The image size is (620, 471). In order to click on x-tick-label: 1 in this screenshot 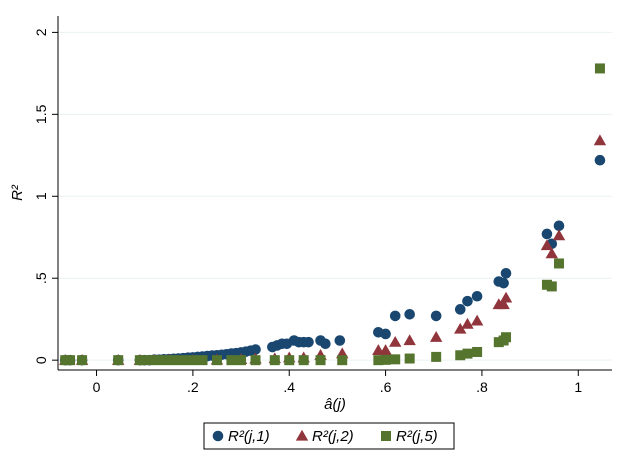, I will do `click(578, 387)`.